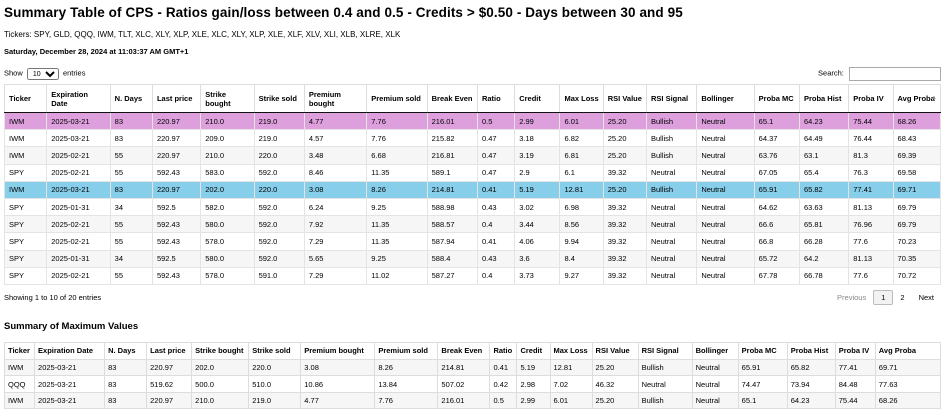 The height and width of the screenshot is (420, 945). I want to click on summary-cell-premium-sold: 7.76, so click(406, 400).